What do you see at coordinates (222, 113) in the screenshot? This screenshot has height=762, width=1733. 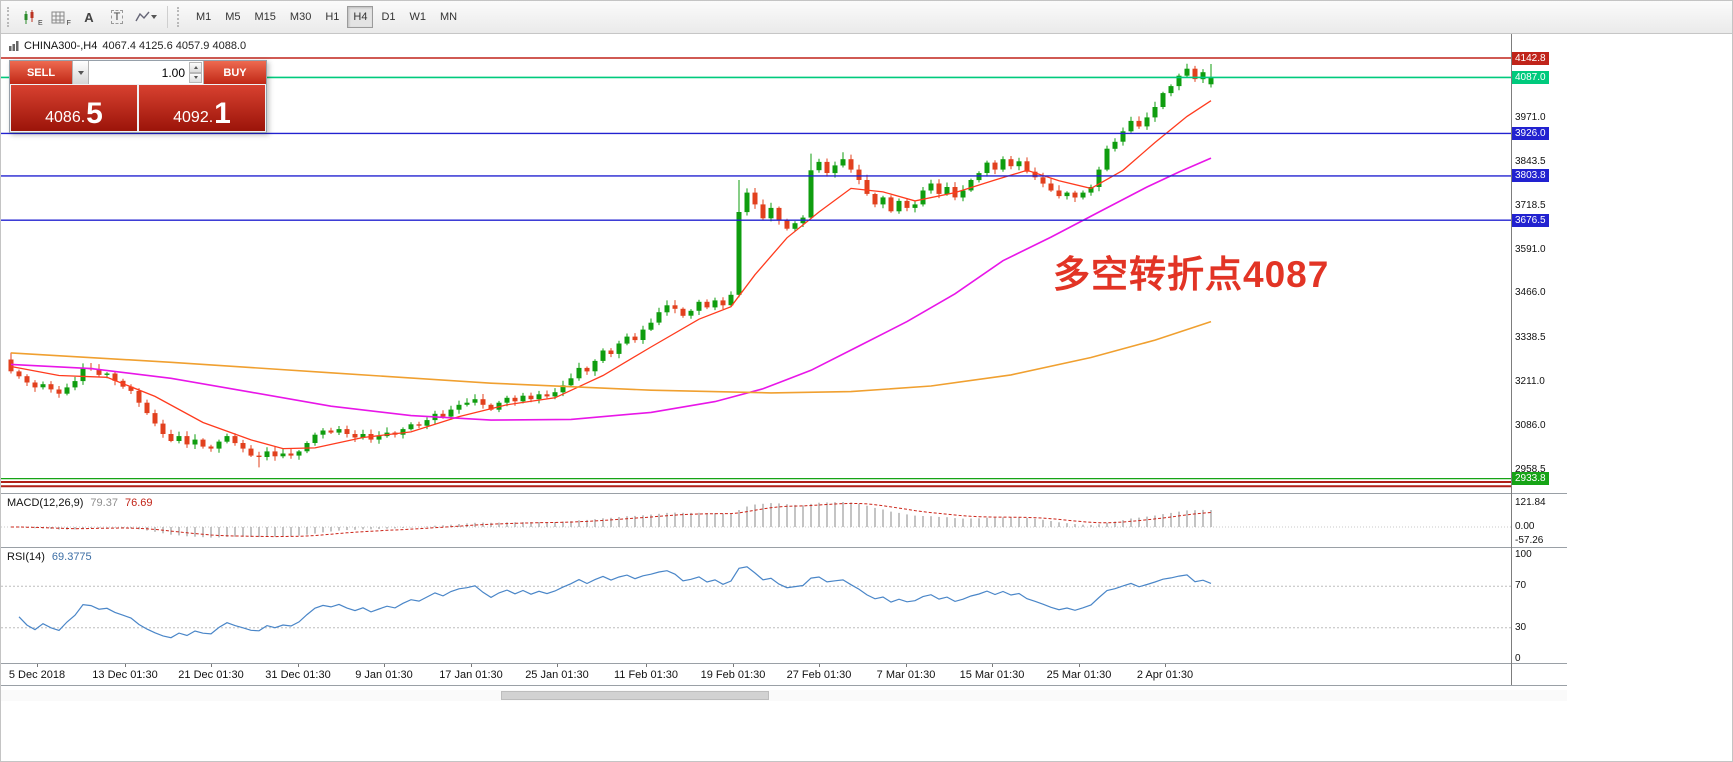 I see `buy-price-big: 1` at bounding box center [222, 113].